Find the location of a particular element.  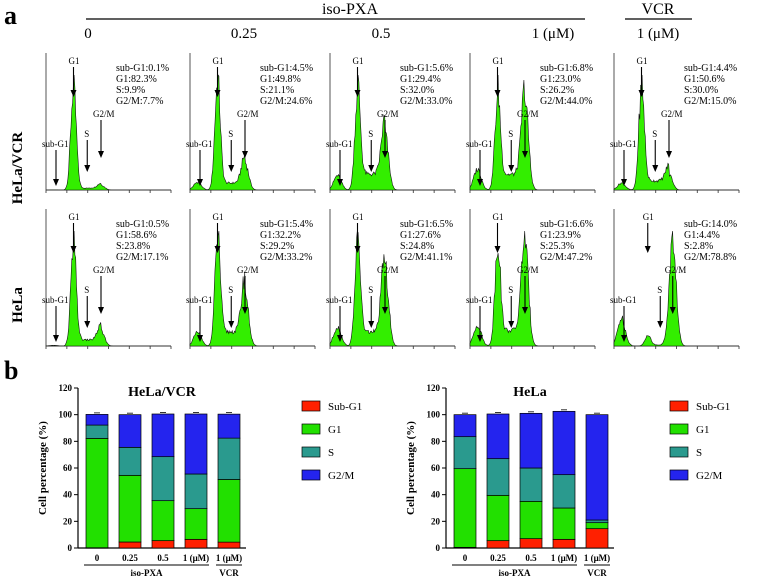

stat-line: G2/M:47.2% is located at coordinates (566, 257).